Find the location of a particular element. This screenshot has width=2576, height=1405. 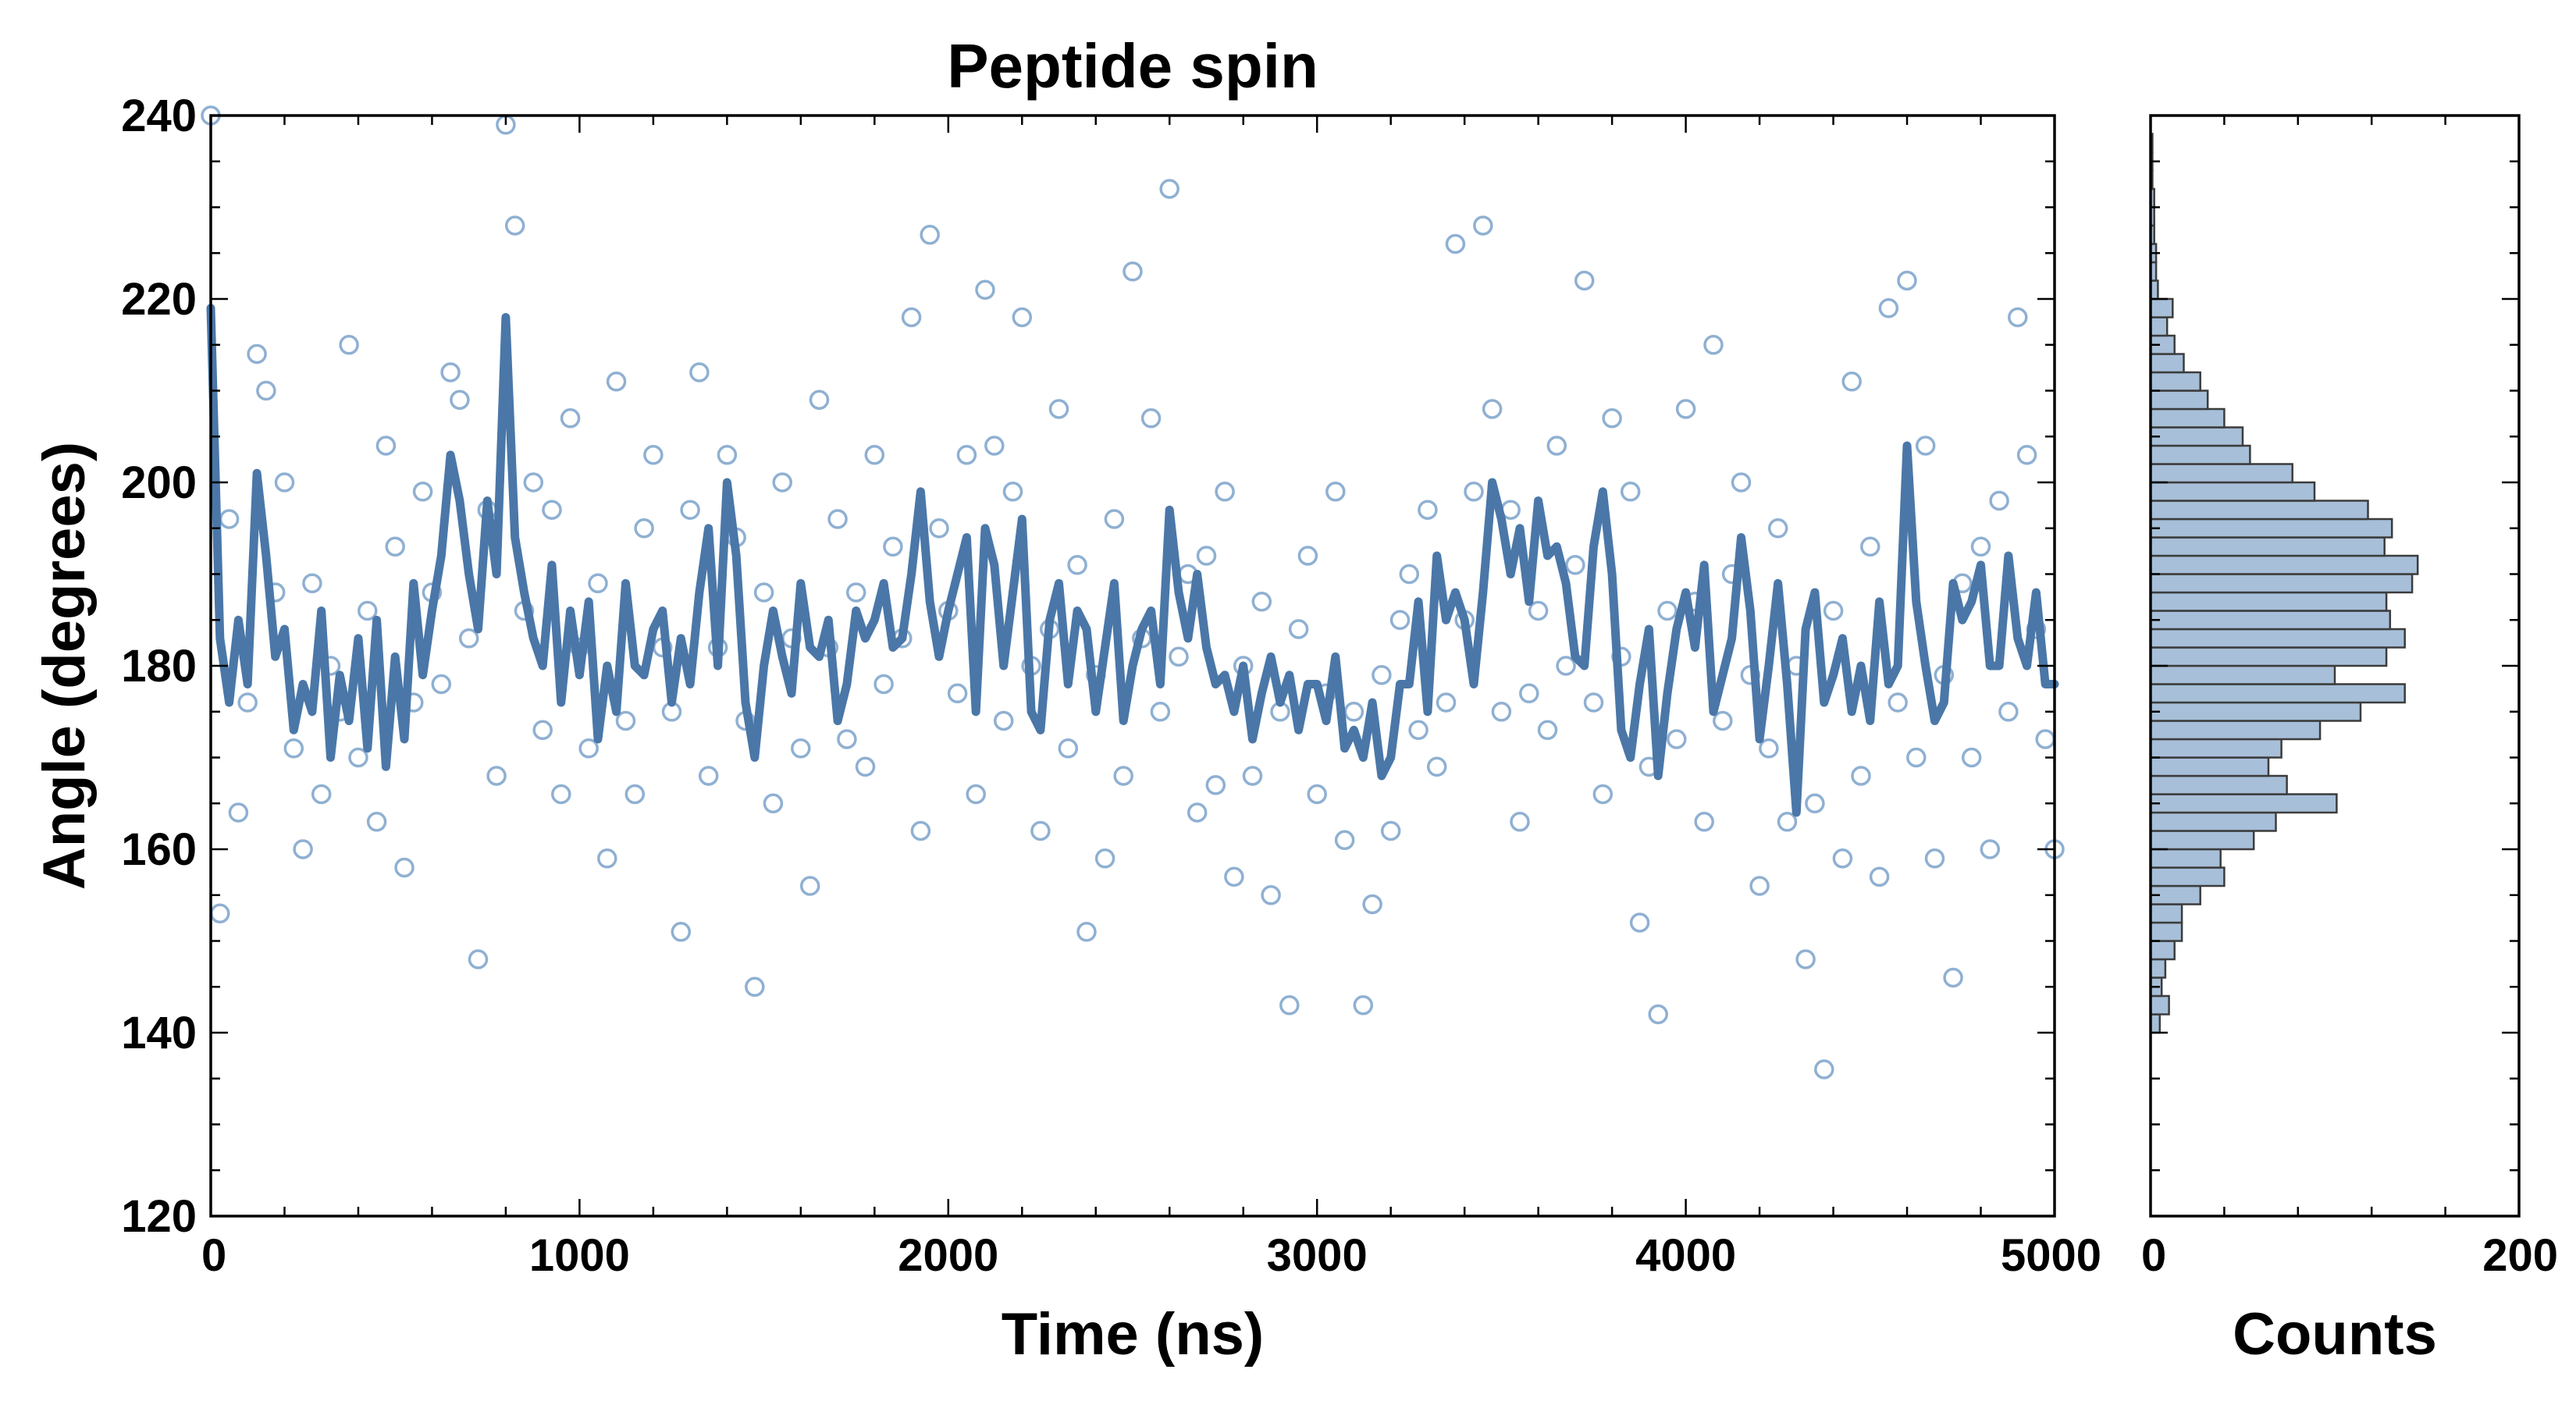

histogram-x-tick-label: 200 is located at coordinates (2520, 1255).